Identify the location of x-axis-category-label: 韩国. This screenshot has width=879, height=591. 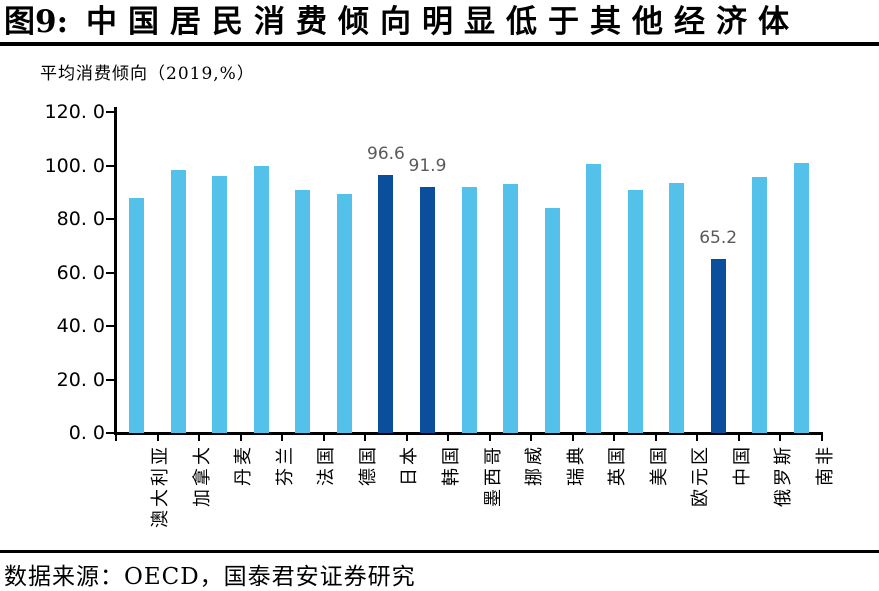
(451, 465).